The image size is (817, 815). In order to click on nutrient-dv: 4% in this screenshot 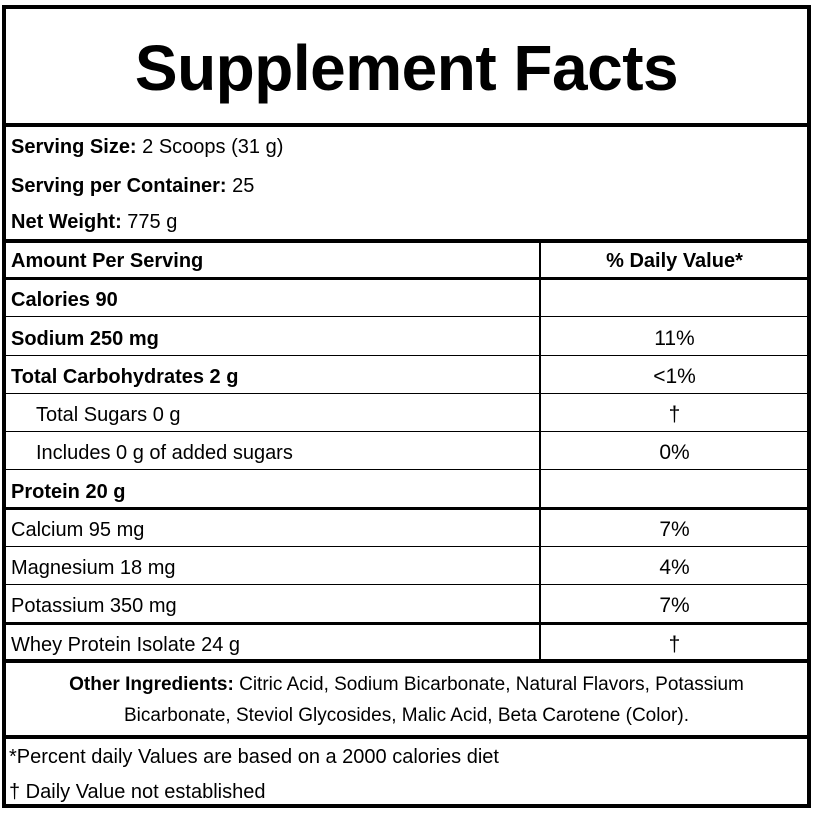, I will do `click(674, 567)`.